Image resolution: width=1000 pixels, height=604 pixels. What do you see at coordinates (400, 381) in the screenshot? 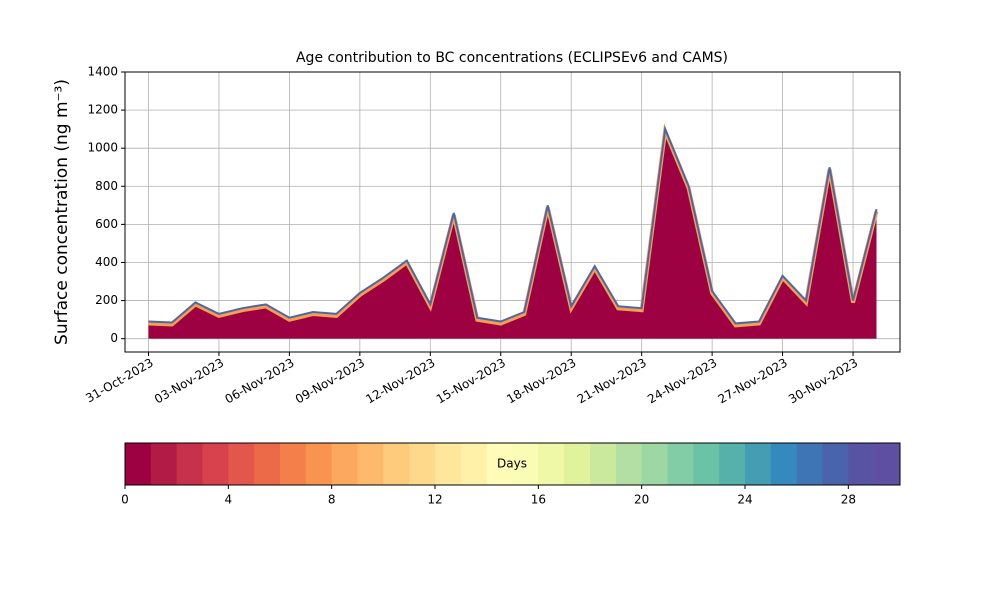
I see `x-tick-label: 12-Nov-2023` at bounding box center [400, 381].